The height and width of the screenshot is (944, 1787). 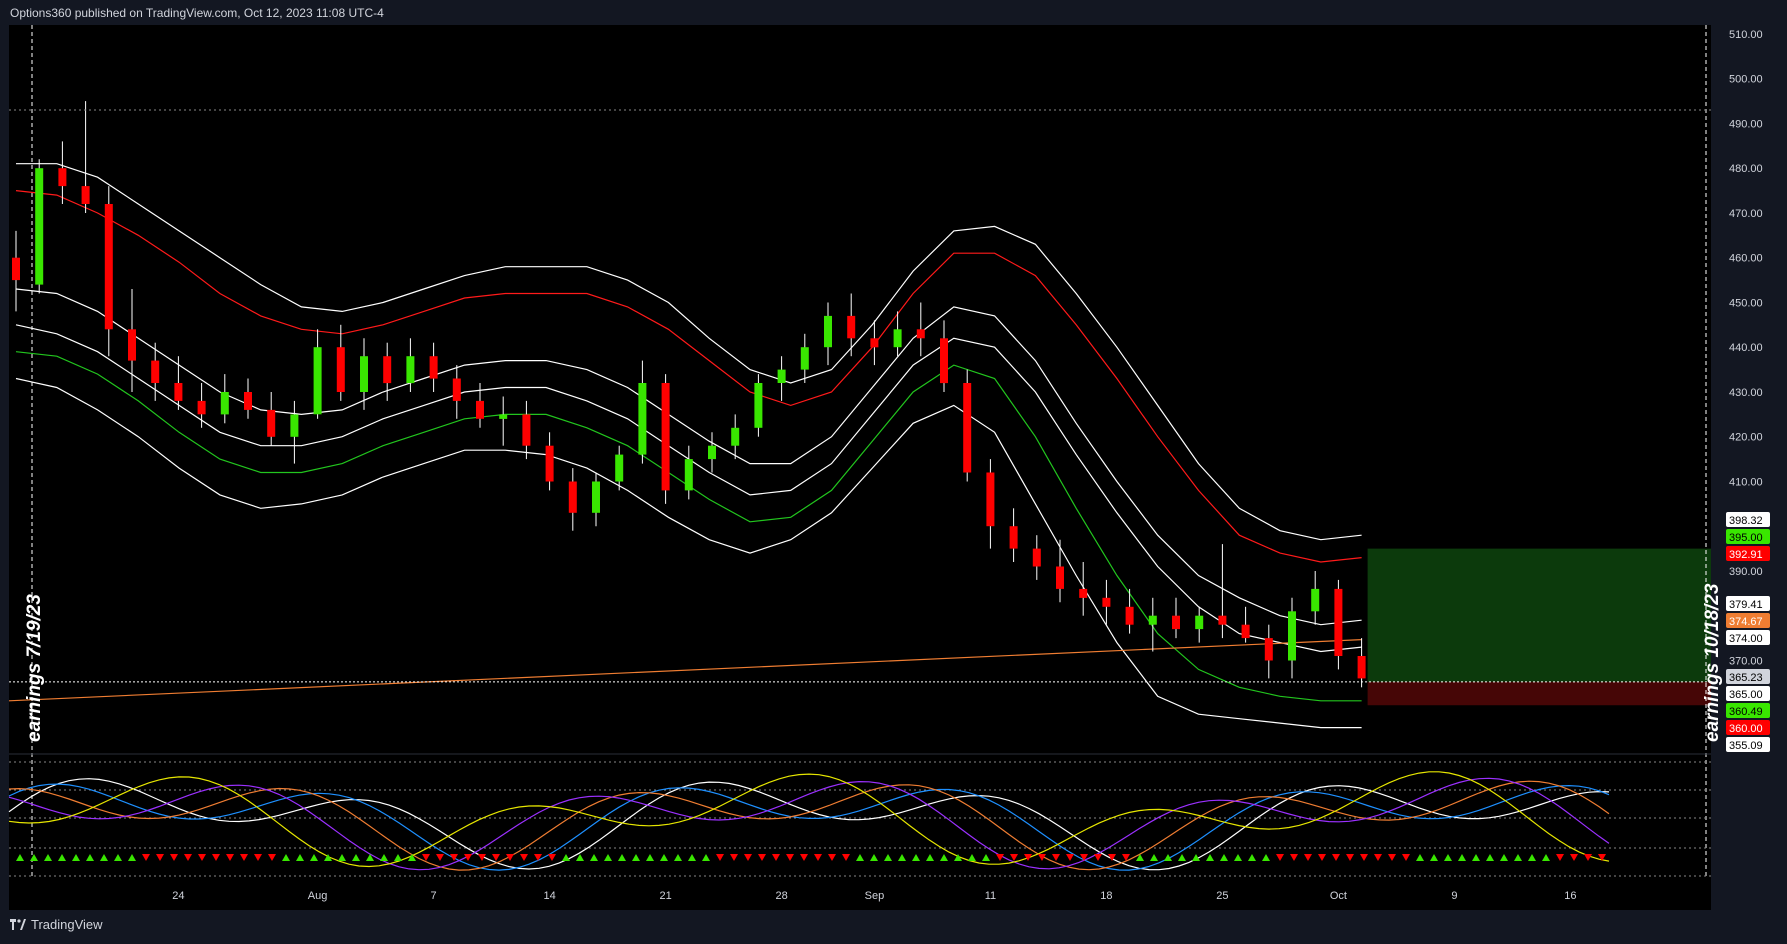 I want to click on oscillator-pane, so click(x=859, y=815).